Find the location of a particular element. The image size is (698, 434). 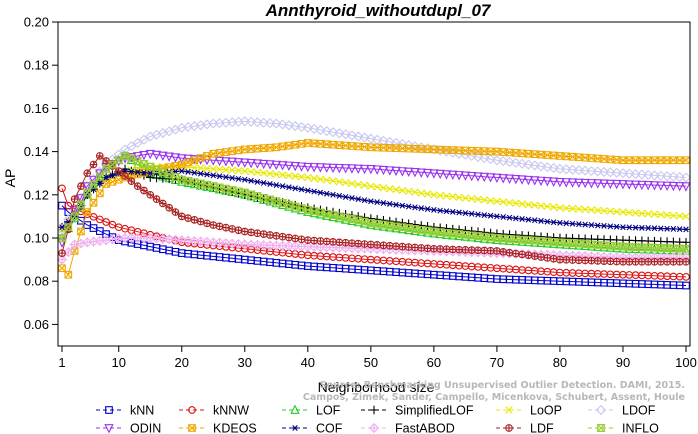

legend-item-ldf: LDF is located at coordinates (525, 428).